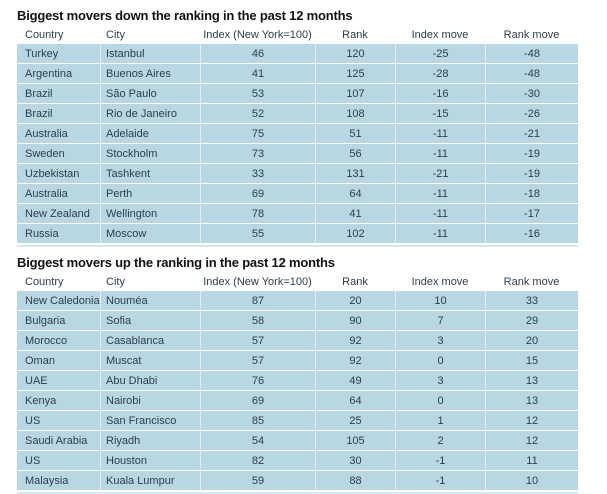  Describe the element at coordinates (355, 420) in the screenshot. I see `cell-rank: 25` at that location.